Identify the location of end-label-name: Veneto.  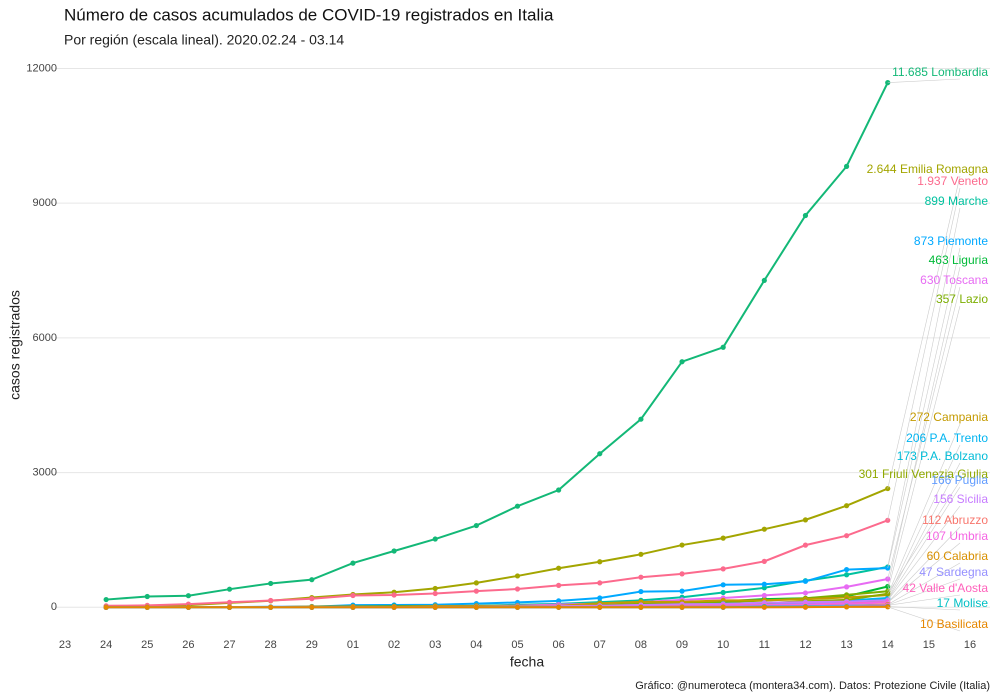
(970, 181).